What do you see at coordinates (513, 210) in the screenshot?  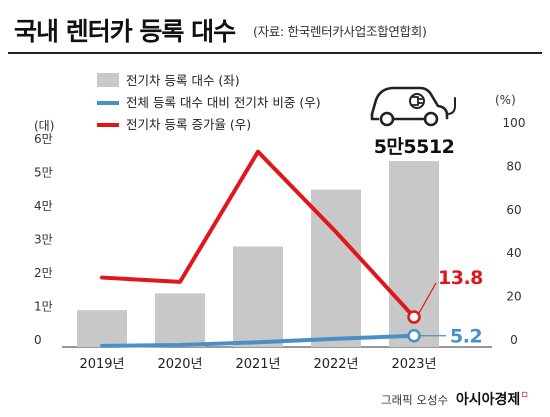 I see `right-tick-label: 60` at bounding box center [513, 210].